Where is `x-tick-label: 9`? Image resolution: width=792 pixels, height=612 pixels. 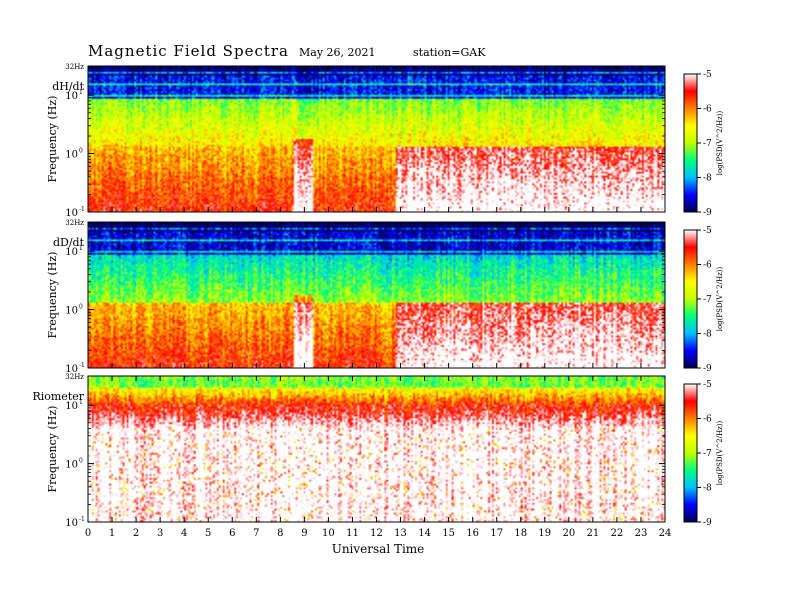 x-tick-label: 9 is located at coordinates (304, 533).